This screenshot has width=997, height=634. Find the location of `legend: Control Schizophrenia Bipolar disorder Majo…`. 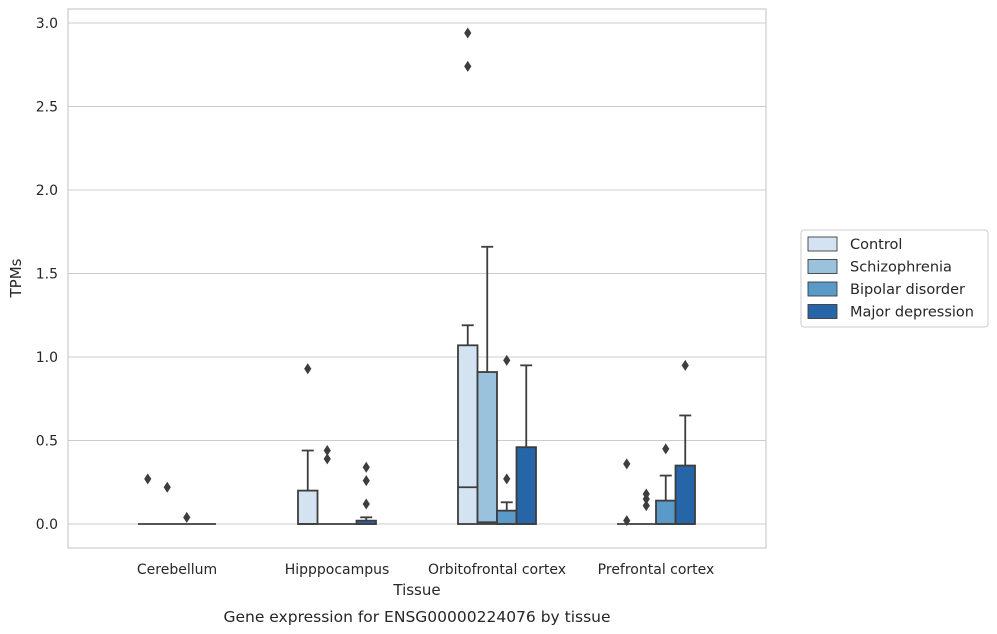

legend: Control Schizophrenia Bipolar disorder Majo… is located at coordinates (894, 278).